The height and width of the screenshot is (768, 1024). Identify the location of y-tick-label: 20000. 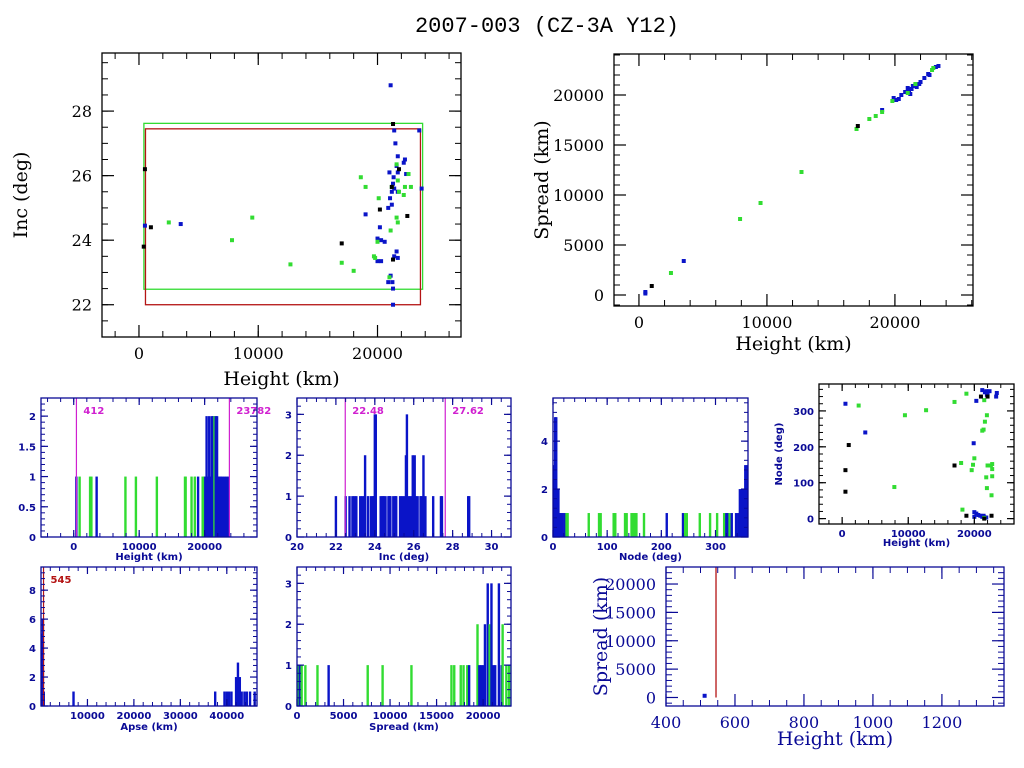
(630, 584).